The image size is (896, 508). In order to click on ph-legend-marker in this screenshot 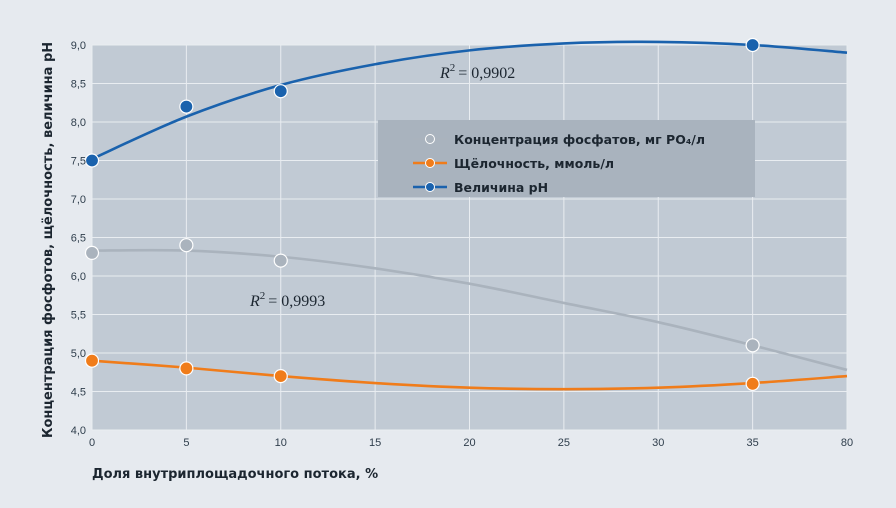, I will do `click(430, 187)`.